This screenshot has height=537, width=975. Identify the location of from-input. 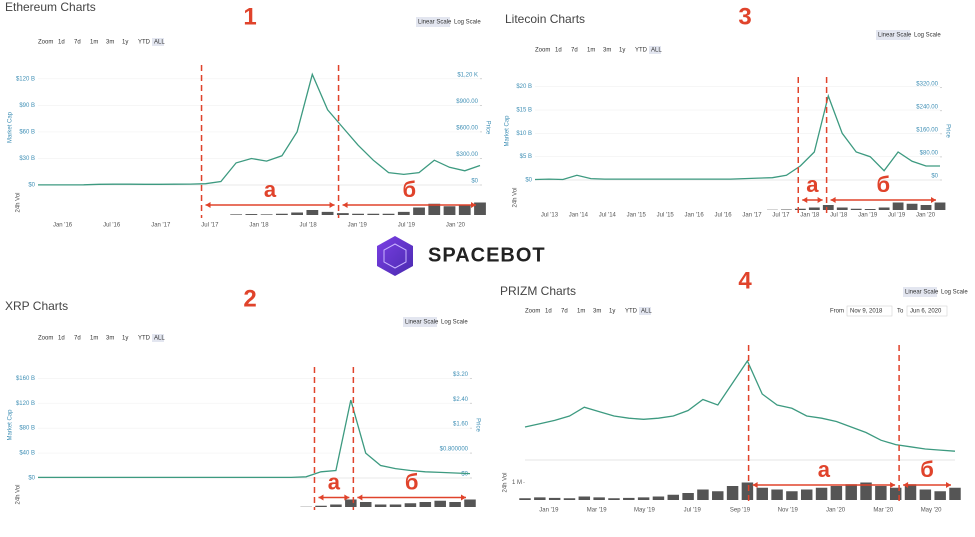
(869, 311).